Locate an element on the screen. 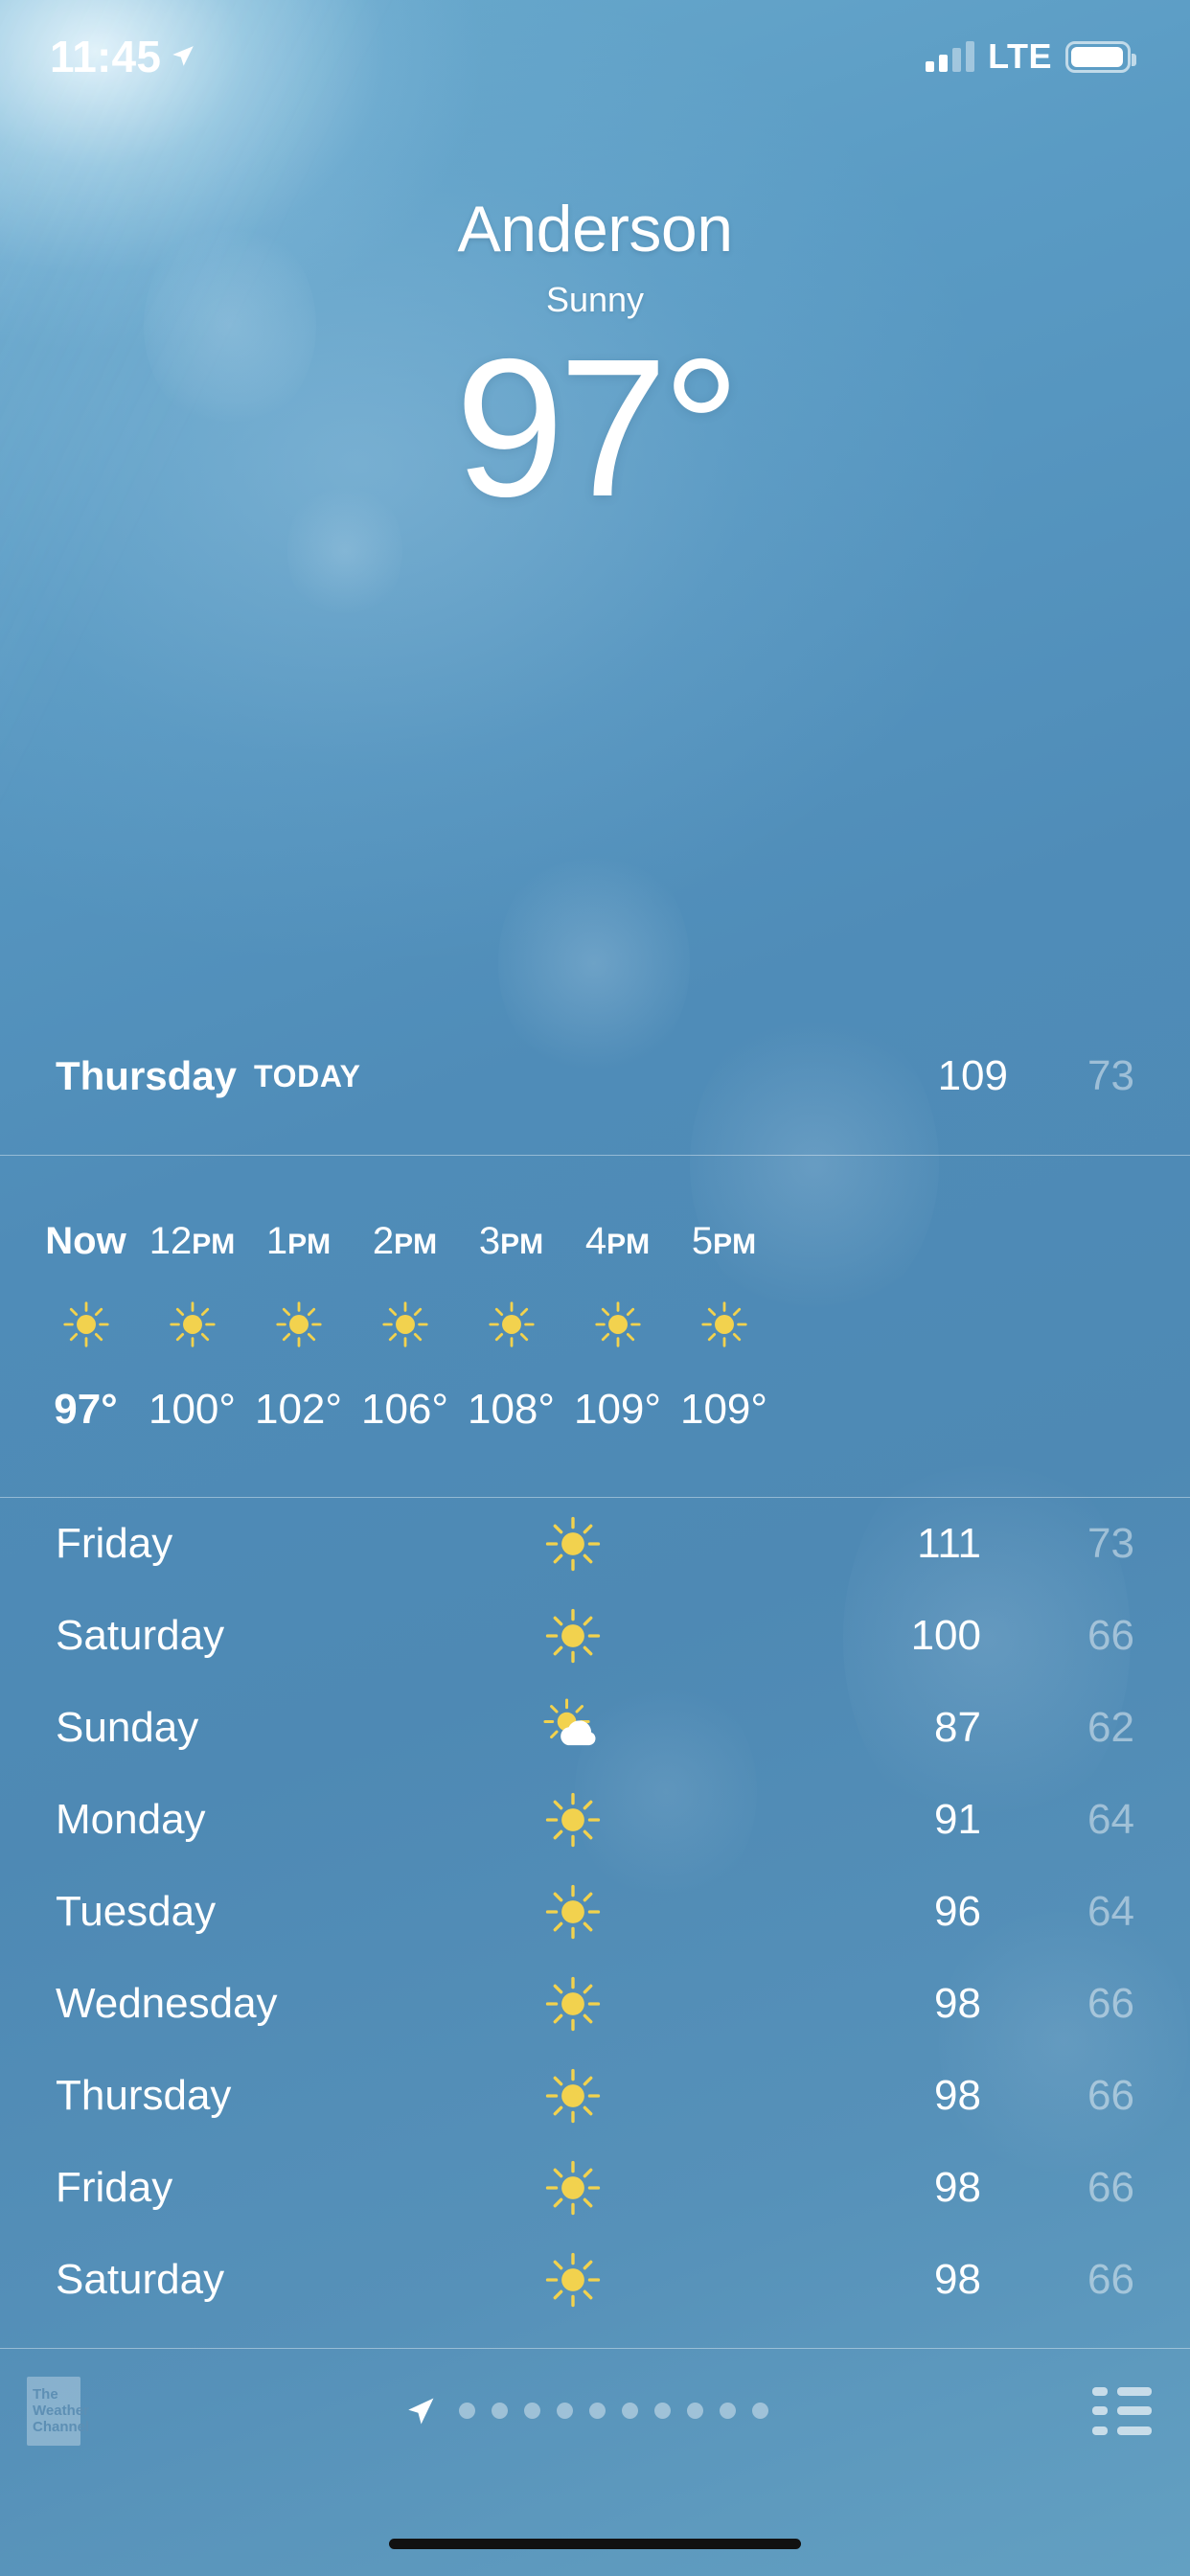  daily-day-name: Sunday is located at coordinates (128, 1727).